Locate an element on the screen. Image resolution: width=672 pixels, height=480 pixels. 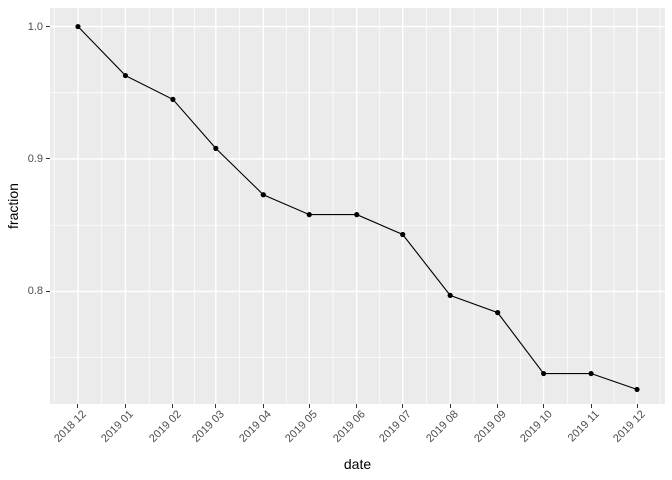
y-tick-label: 0.9 is located at coordinates (35, 158).